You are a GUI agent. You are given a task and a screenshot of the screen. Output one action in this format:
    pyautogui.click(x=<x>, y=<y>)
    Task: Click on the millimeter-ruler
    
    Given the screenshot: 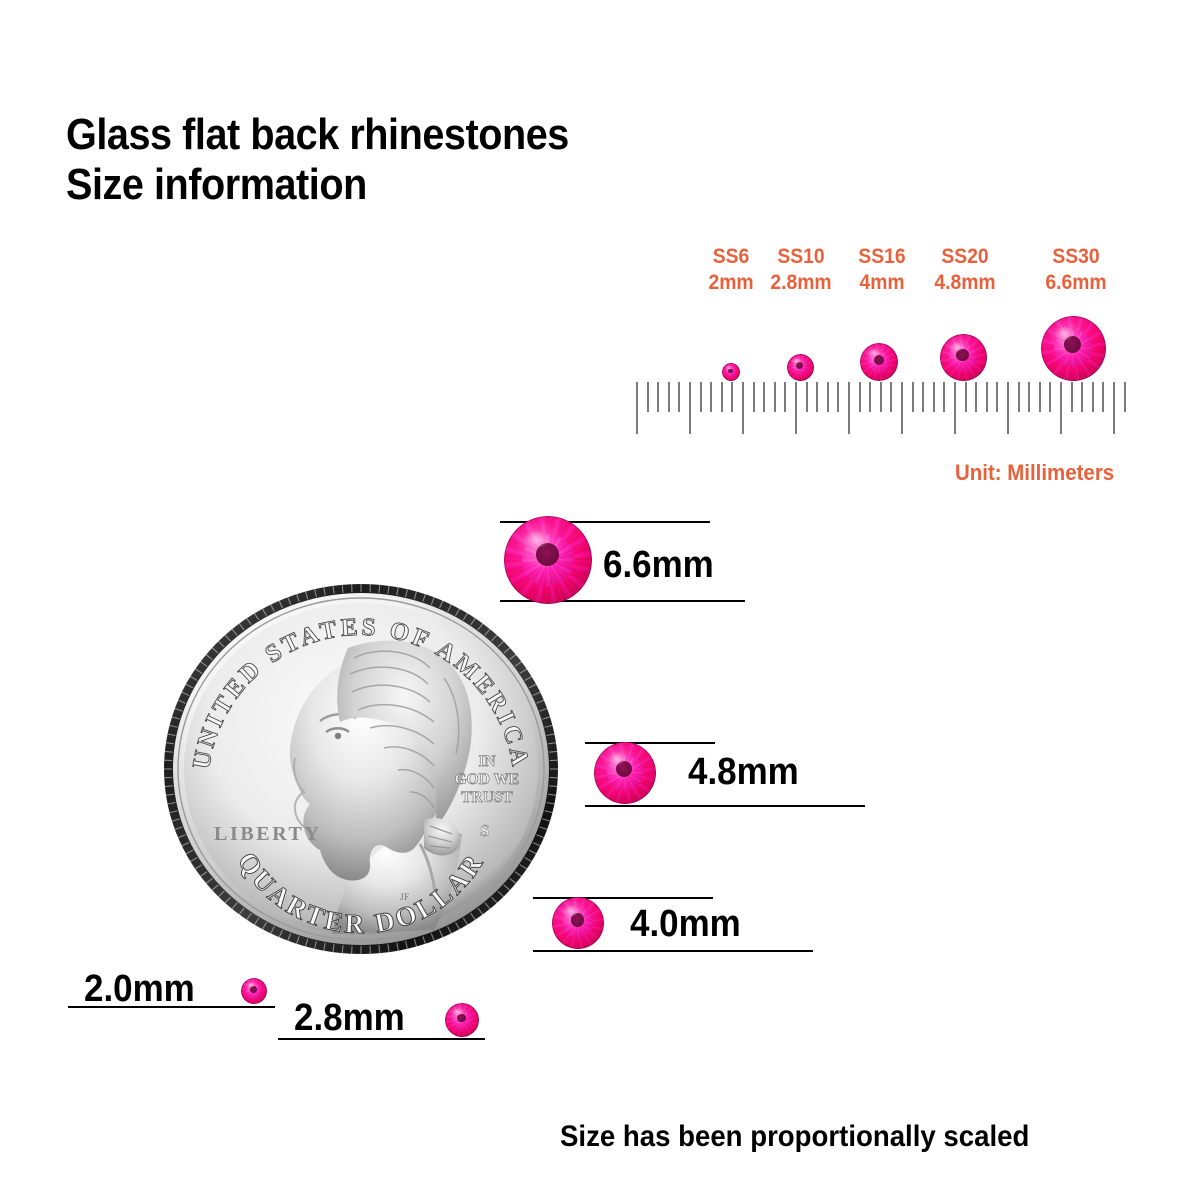 What is the action you would take?
    pyautogui.click(x=882, y=412)
    